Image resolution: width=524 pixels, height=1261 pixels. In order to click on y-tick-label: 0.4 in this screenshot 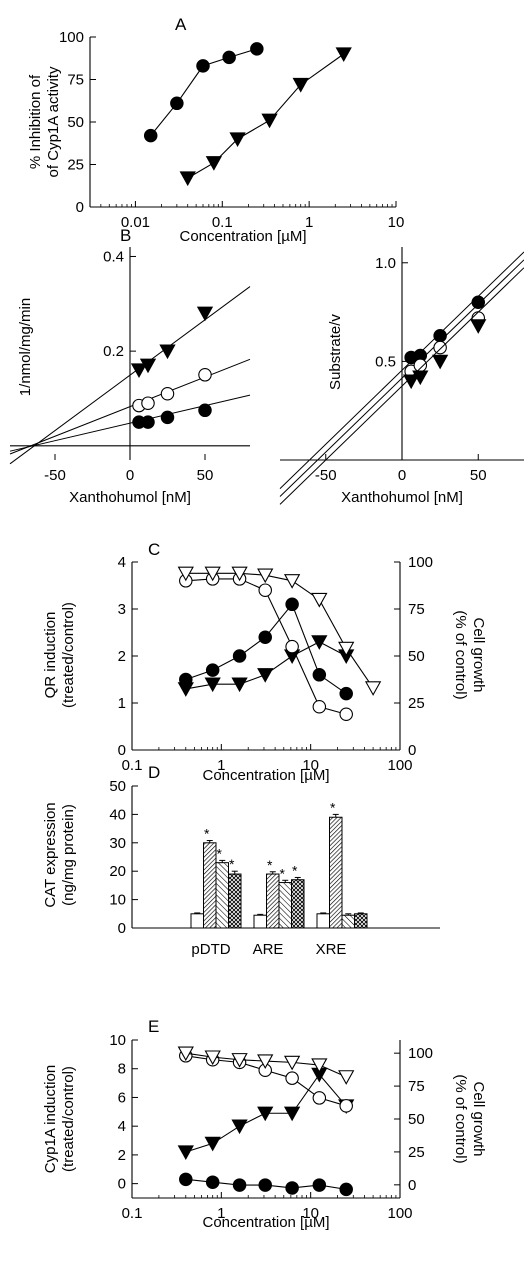, I will do `click(113, 256)`.